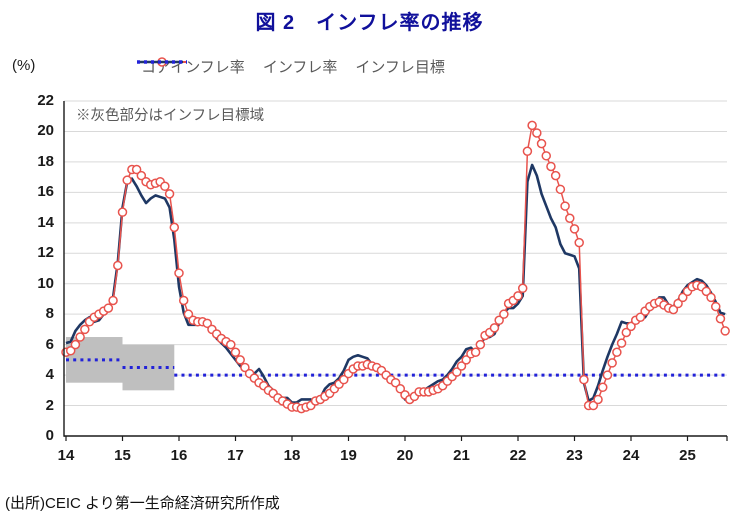 The height and width of the screenshot is (520, 739). I want to click on y-axis-label: 18, so click(45, 161).